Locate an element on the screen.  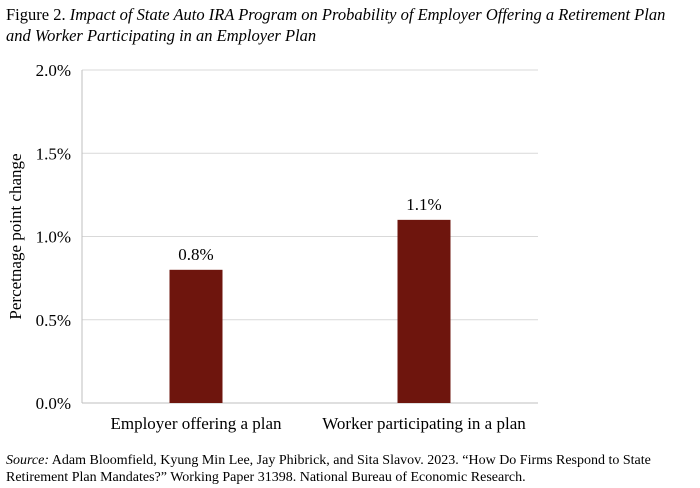
x-tick-label: Employer offering a plan is located at coordinates (196, 423).